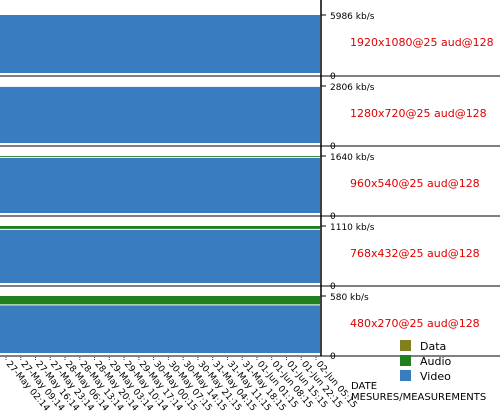 The width and height of the screenshot is (500, 420). What do you see at coordinates (436, 361) in the screenshot?
I see `legend-label-audio: Audio` at bounding box center [436, 361].